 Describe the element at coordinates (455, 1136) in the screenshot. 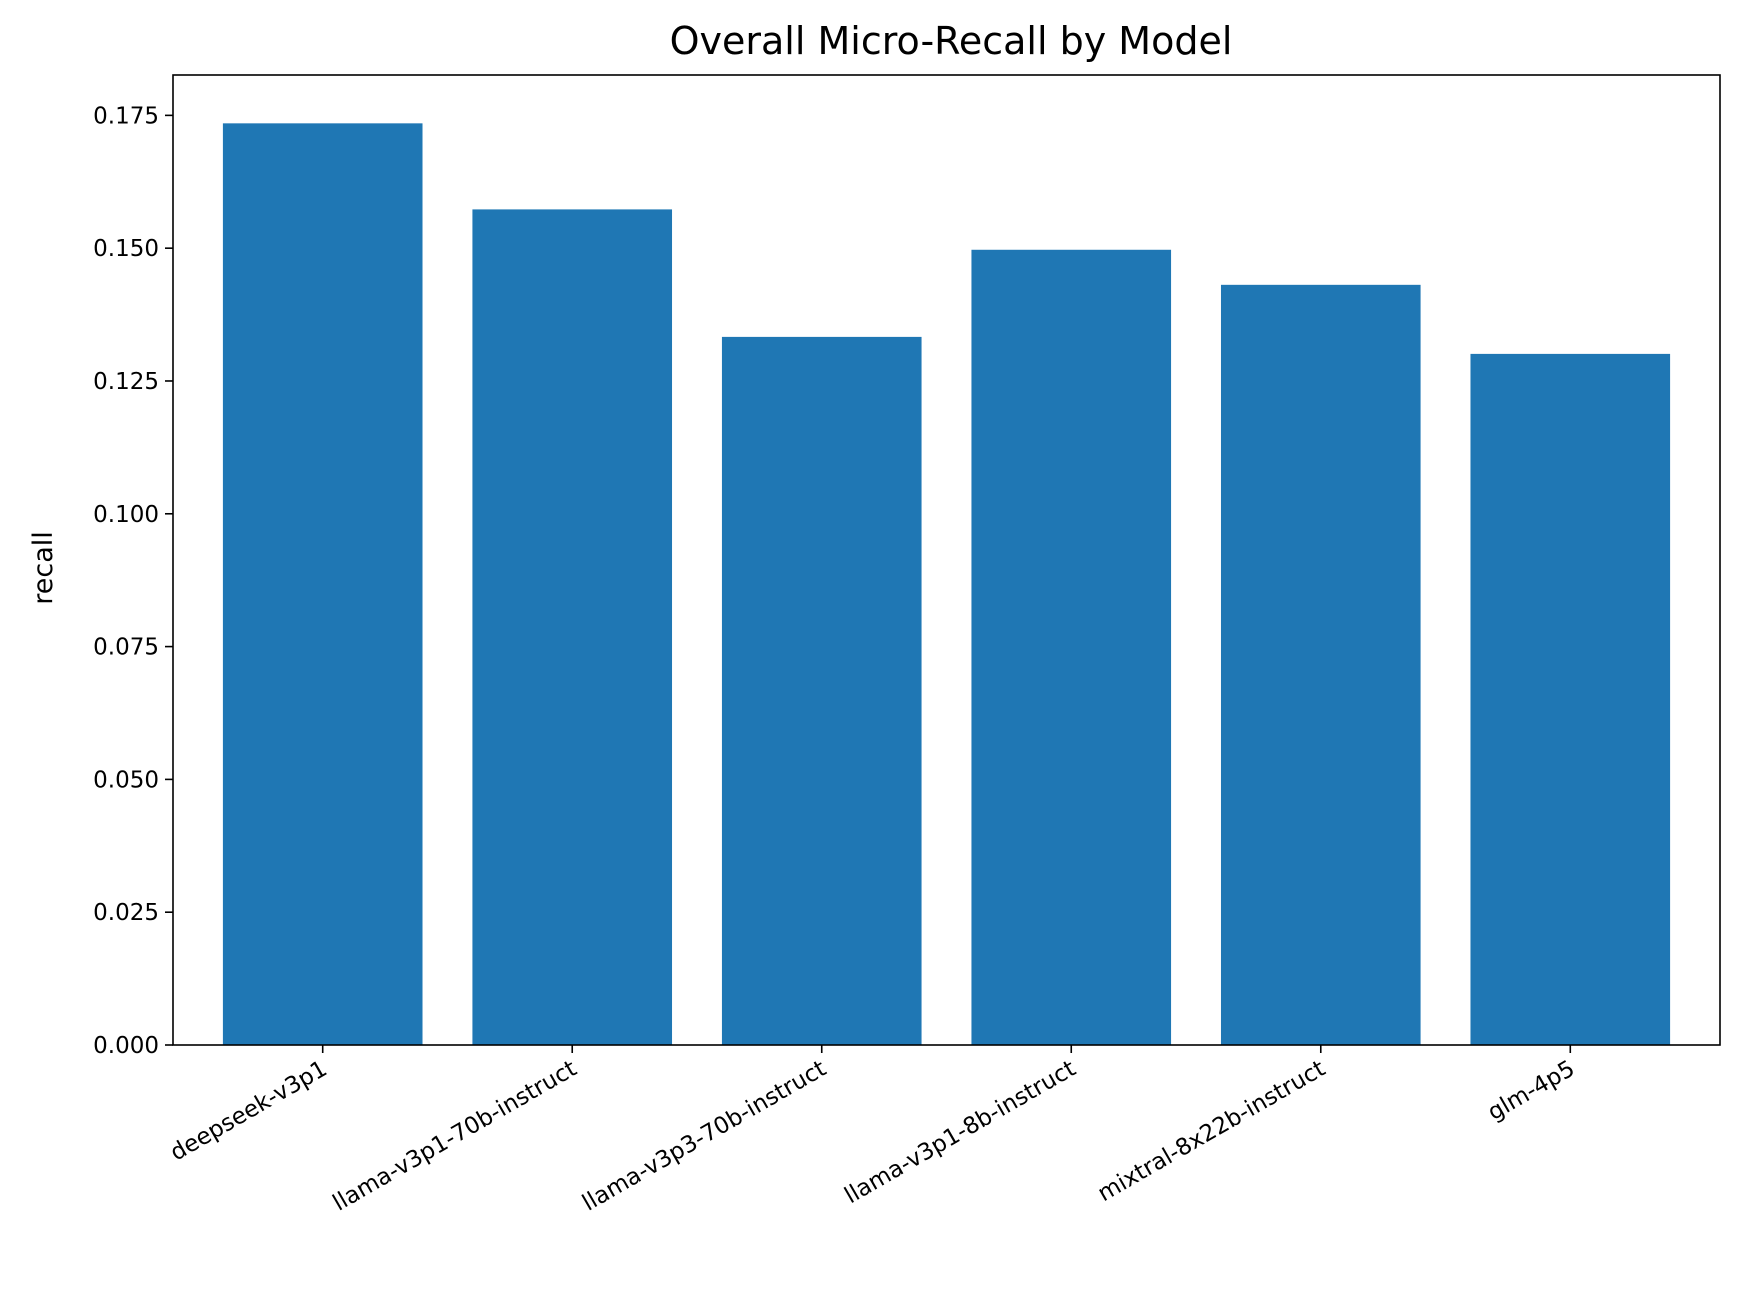

I see `x-tick-label-1: llama-v3p1-70b-instruct` at that location.